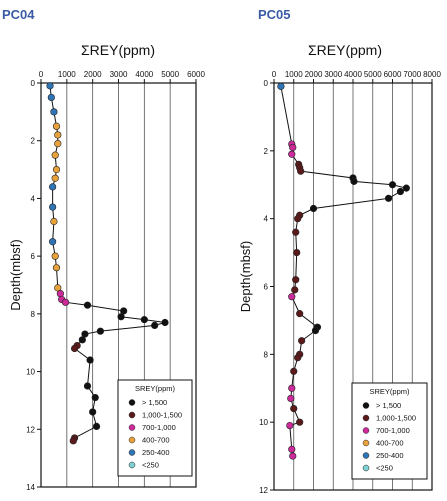  I want to click on x-tick-label: 7000, so click(412, 74).